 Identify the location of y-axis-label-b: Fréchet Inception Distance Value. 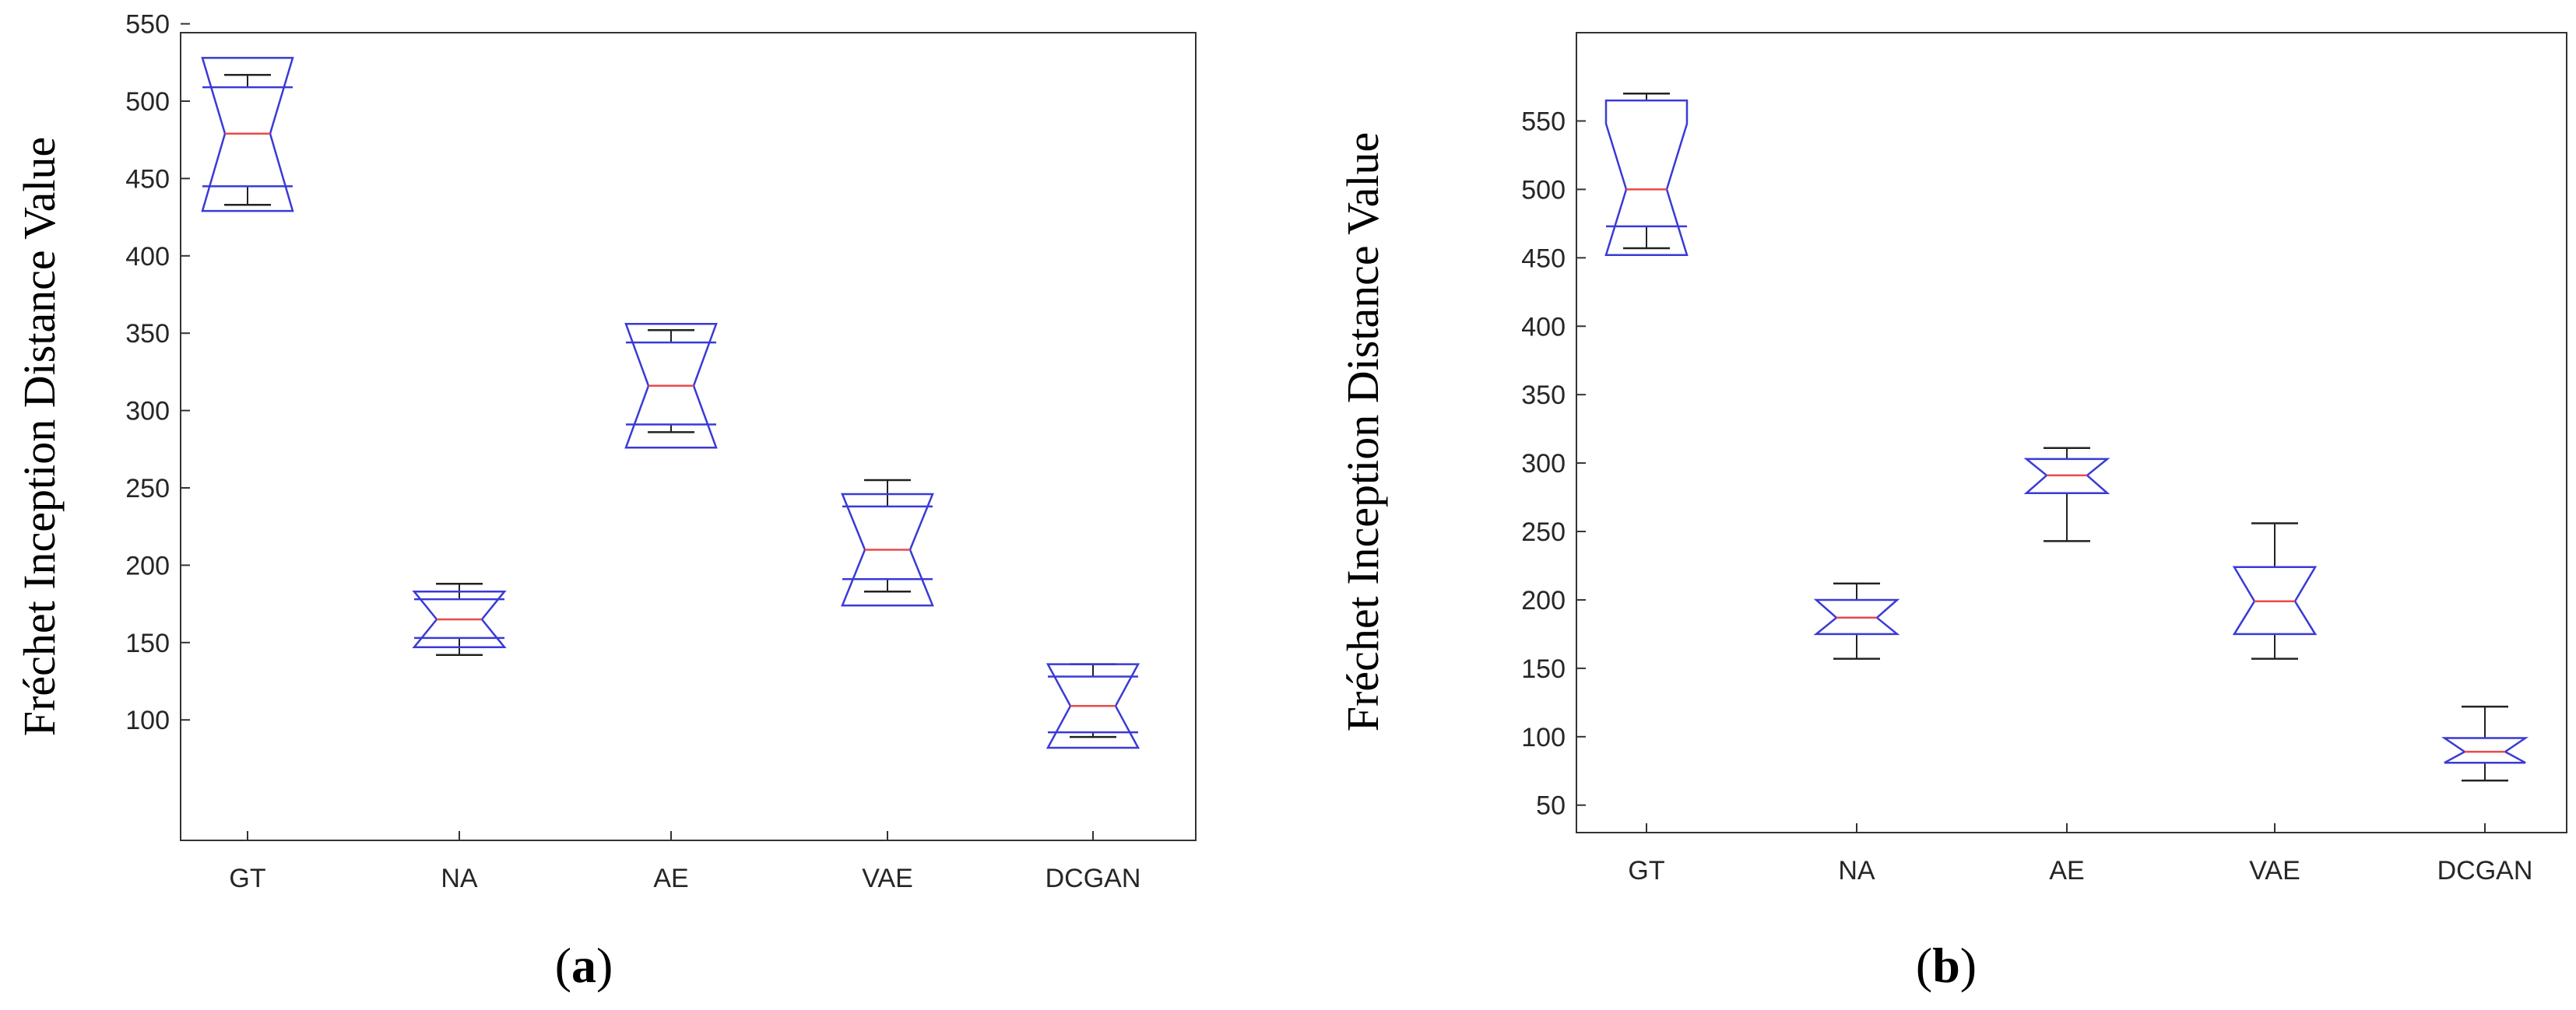
(1363, 431).